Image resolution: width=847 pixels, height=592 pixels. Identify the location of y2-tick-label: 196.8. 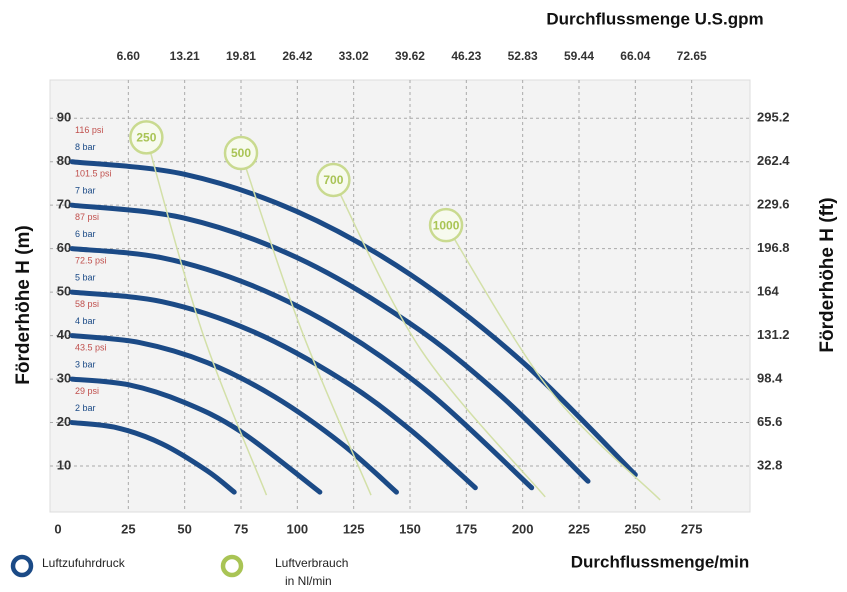
(773, 247).